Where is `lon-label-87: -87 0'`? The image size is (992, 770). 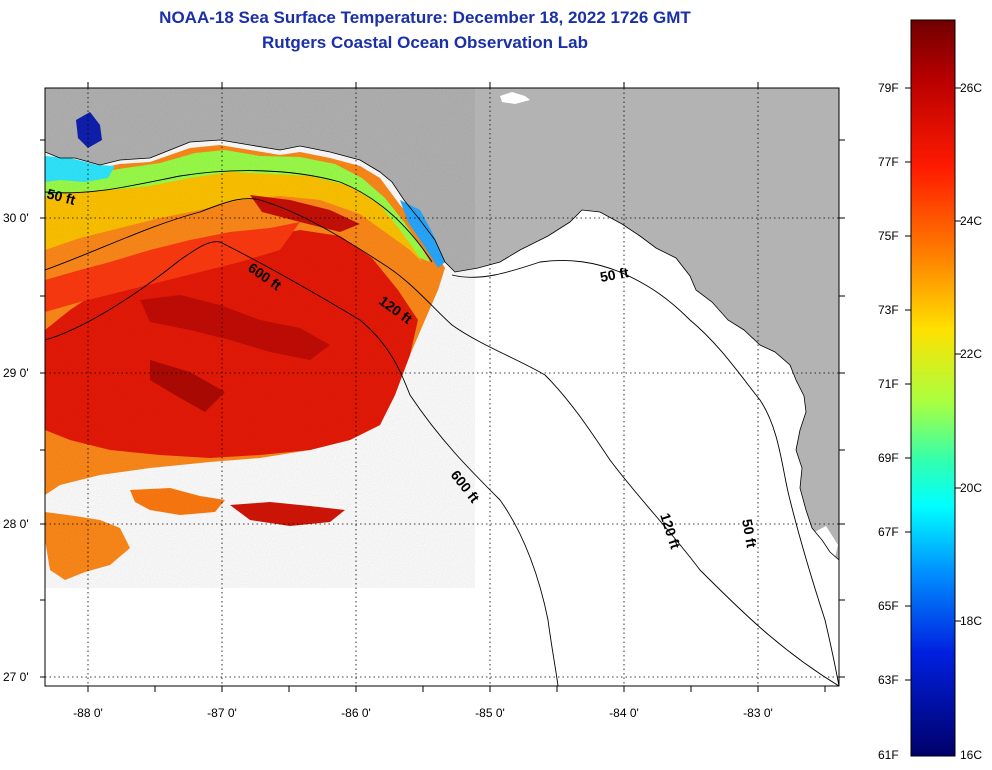
lon-label-87: -87 0' is located at coordinates (222, 713).